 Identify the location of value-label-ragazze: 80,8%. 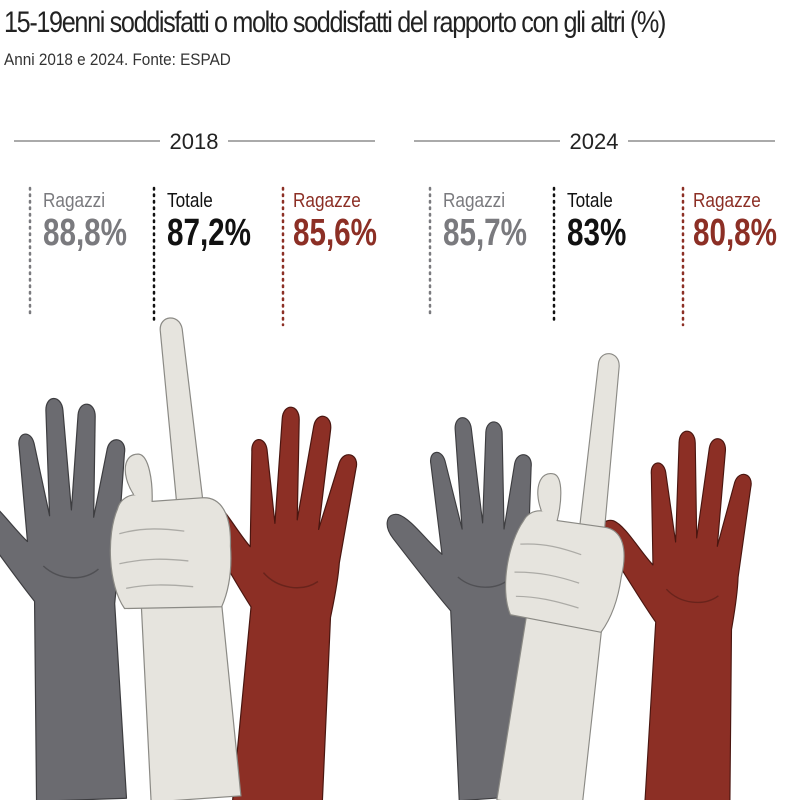
(735, 233).